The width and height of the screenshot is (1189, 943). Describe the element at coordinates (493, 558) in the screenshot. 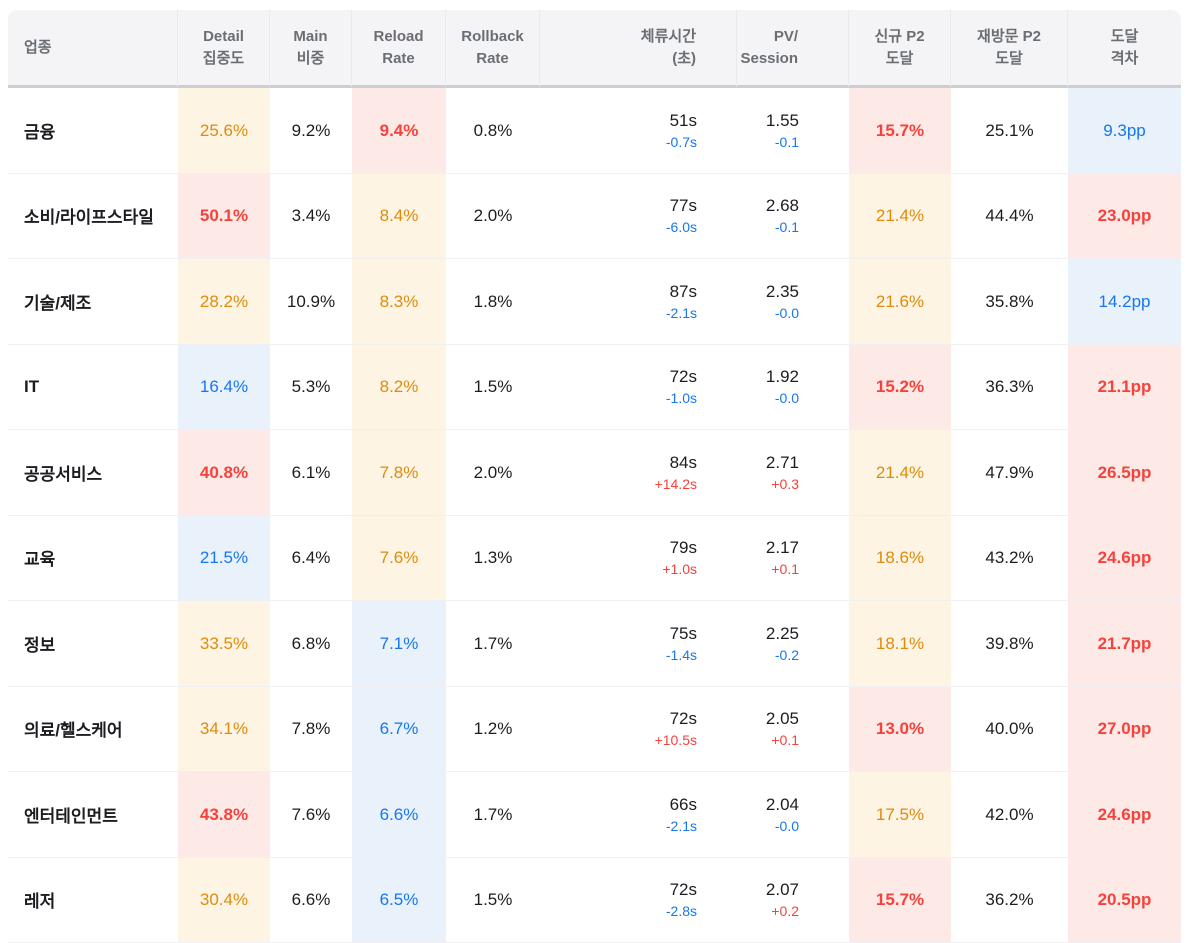

I see `cell-rollback-rate: 1.3%` at that location.